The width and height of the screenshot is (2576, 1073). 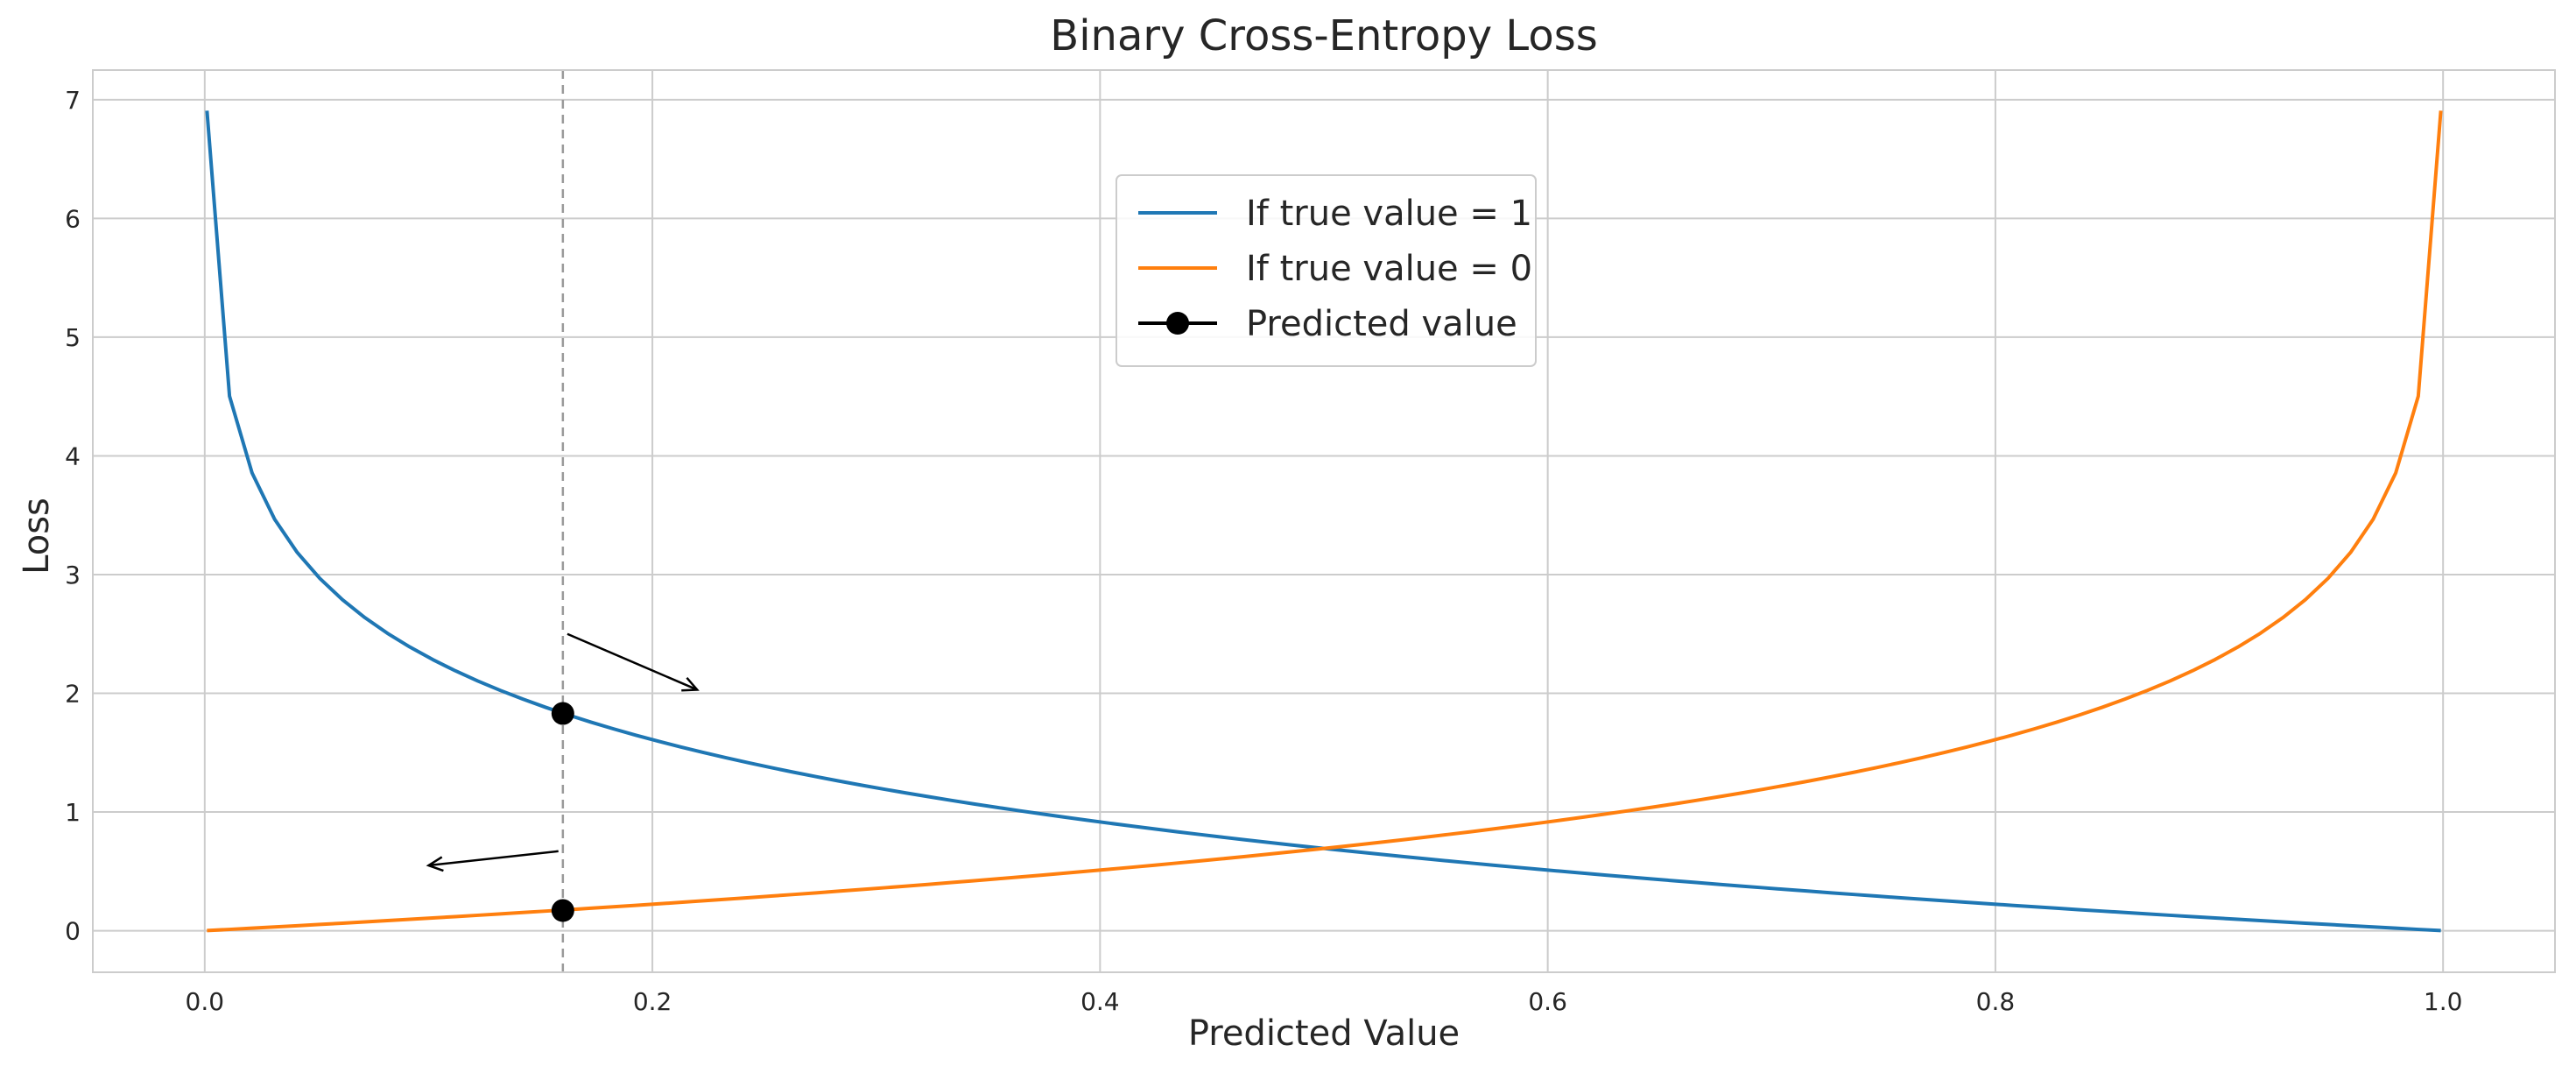 What do you see at coordinates (1323, 35) in the screenshot?
I see `chart-title: Binary Cross-Entropy Loss` at bounding box center [1323, 35].